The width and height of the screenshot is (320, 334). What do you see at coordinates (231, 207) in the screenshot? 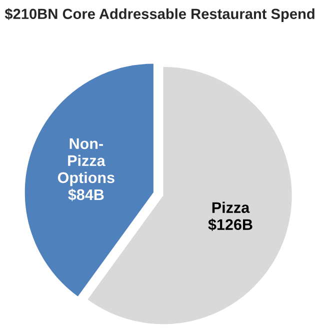
I see `slice-label: Pizza` at bounding box center [231, 207].